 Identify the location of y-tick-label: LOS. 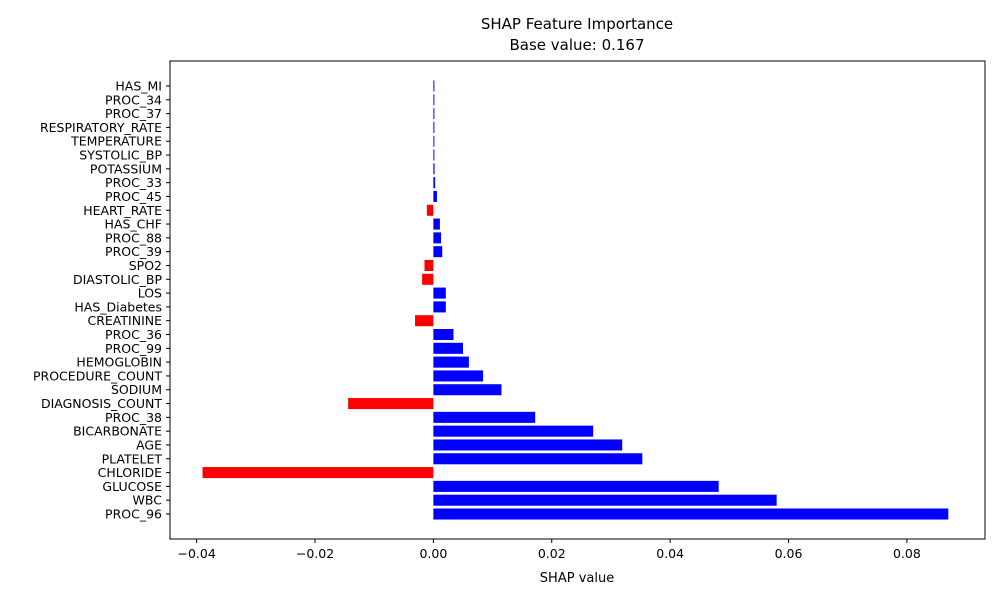
(150, 293).